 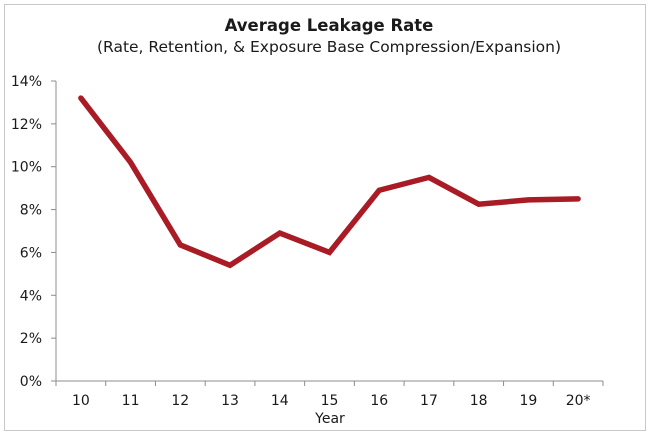 I want to click on x-tick-label: 20*, so click(x=578, y=401).